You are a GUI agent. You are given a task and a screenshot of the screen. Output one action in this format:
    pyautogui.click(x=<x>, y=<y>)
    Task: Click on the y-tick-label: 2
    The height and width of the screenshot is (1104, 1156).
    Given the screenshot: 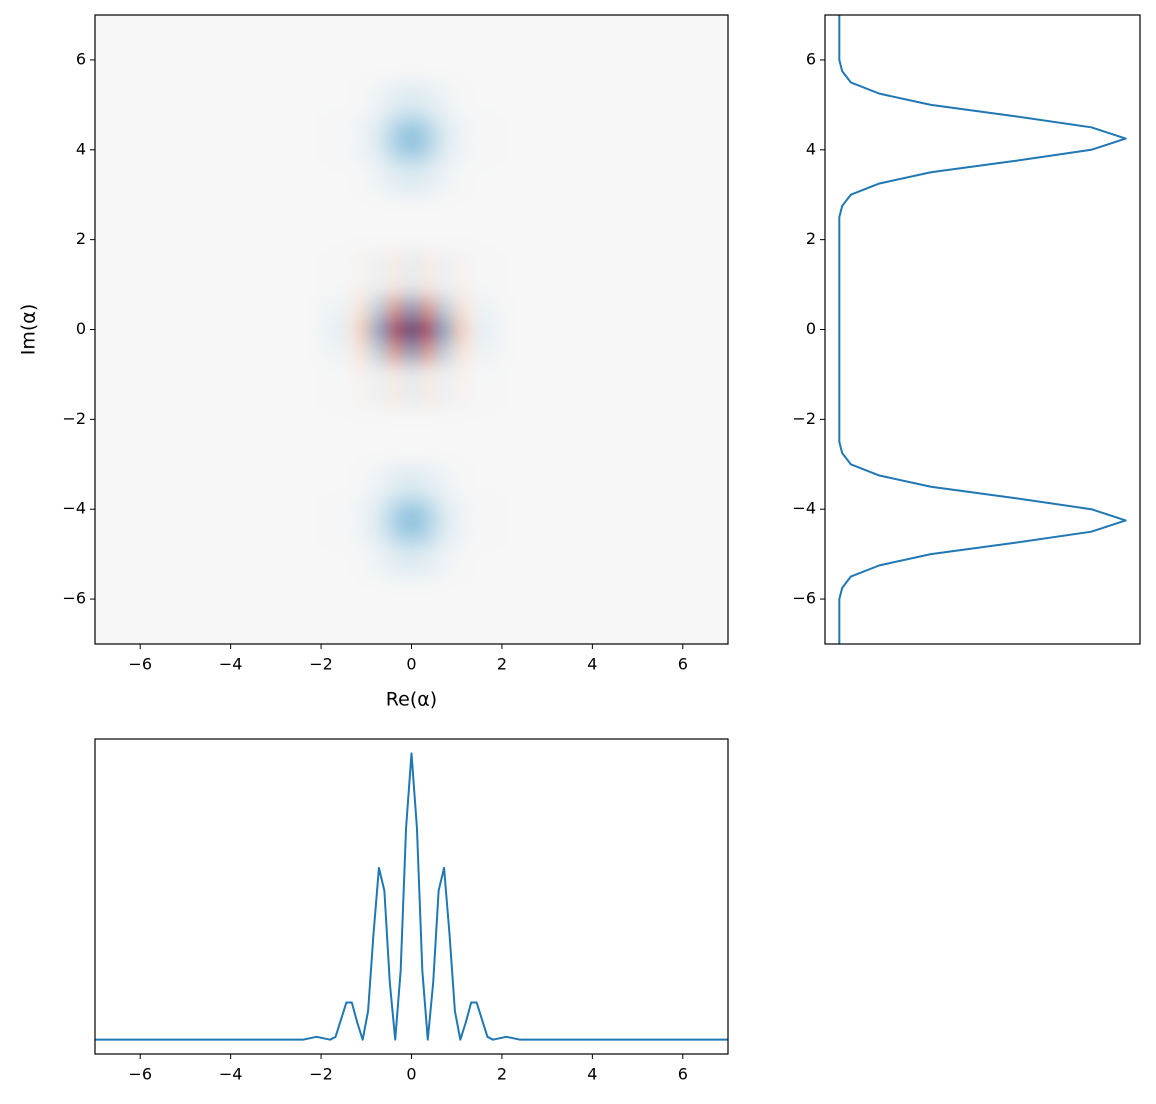 What is the action you would take?
    pyautogui.click(x=811, y=238)
    